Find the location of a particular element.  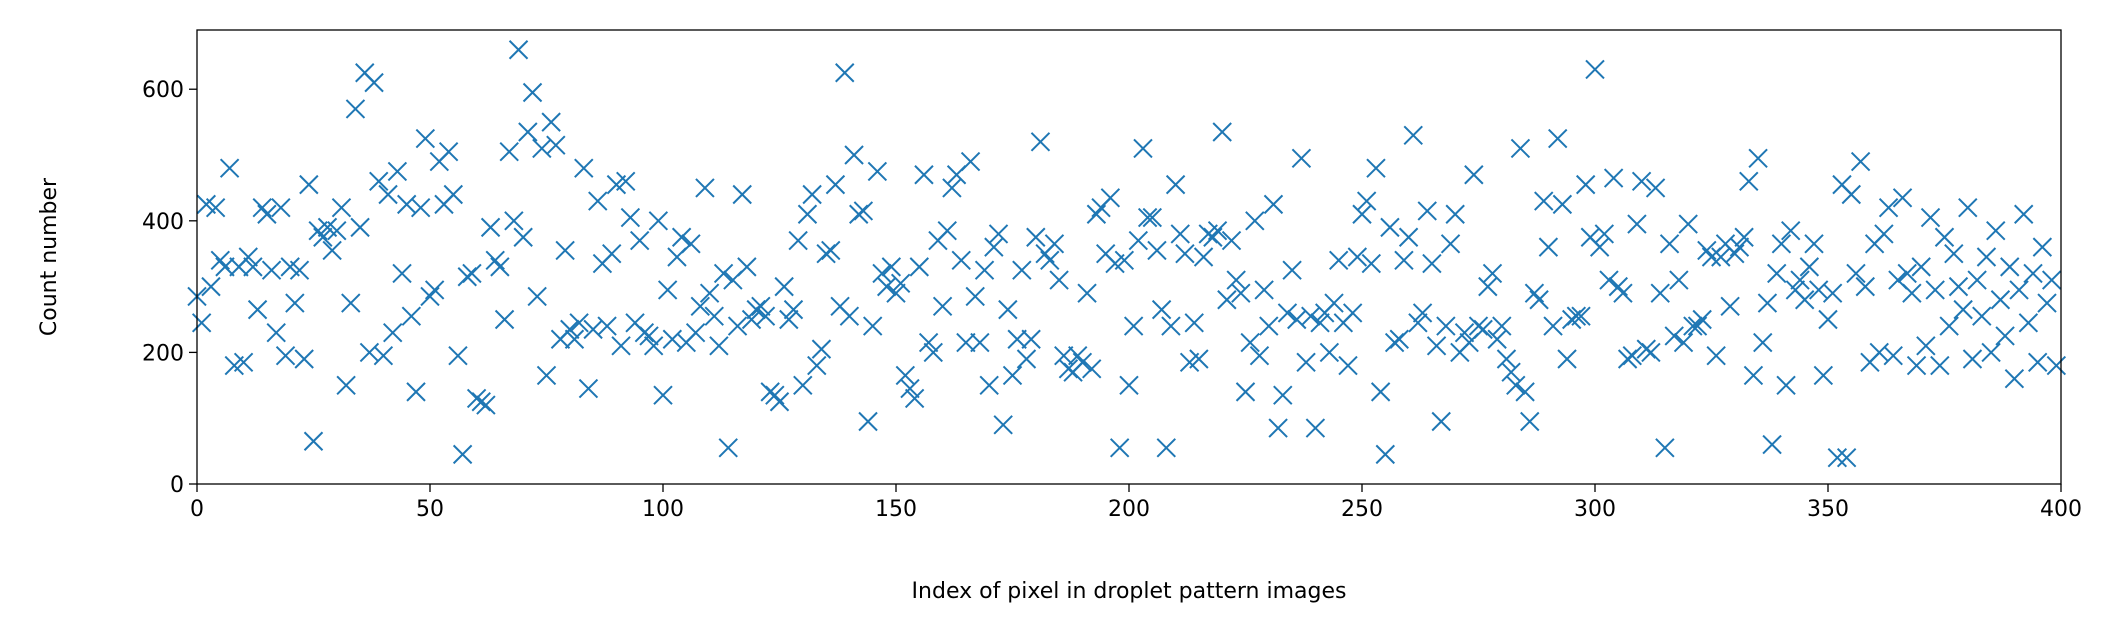

y-tick-label: 200 is located at coordinates (163, 353).